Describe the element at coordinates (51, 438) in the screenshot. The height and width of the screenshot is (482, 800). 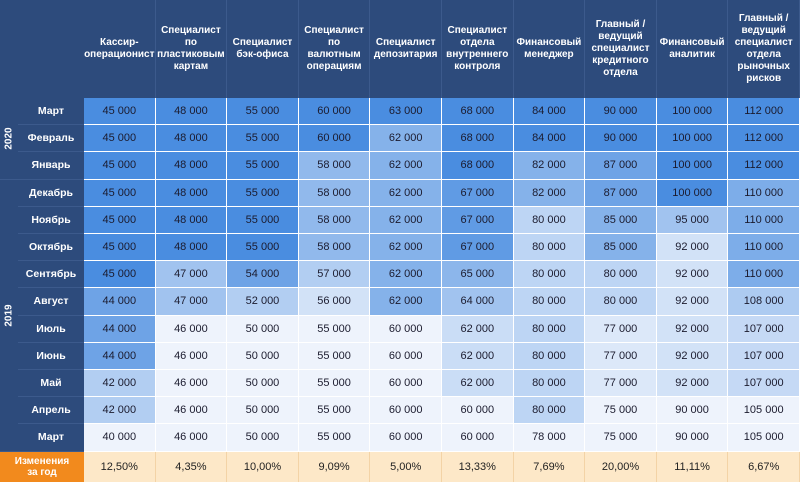
I see `month-label: Март` at that location.